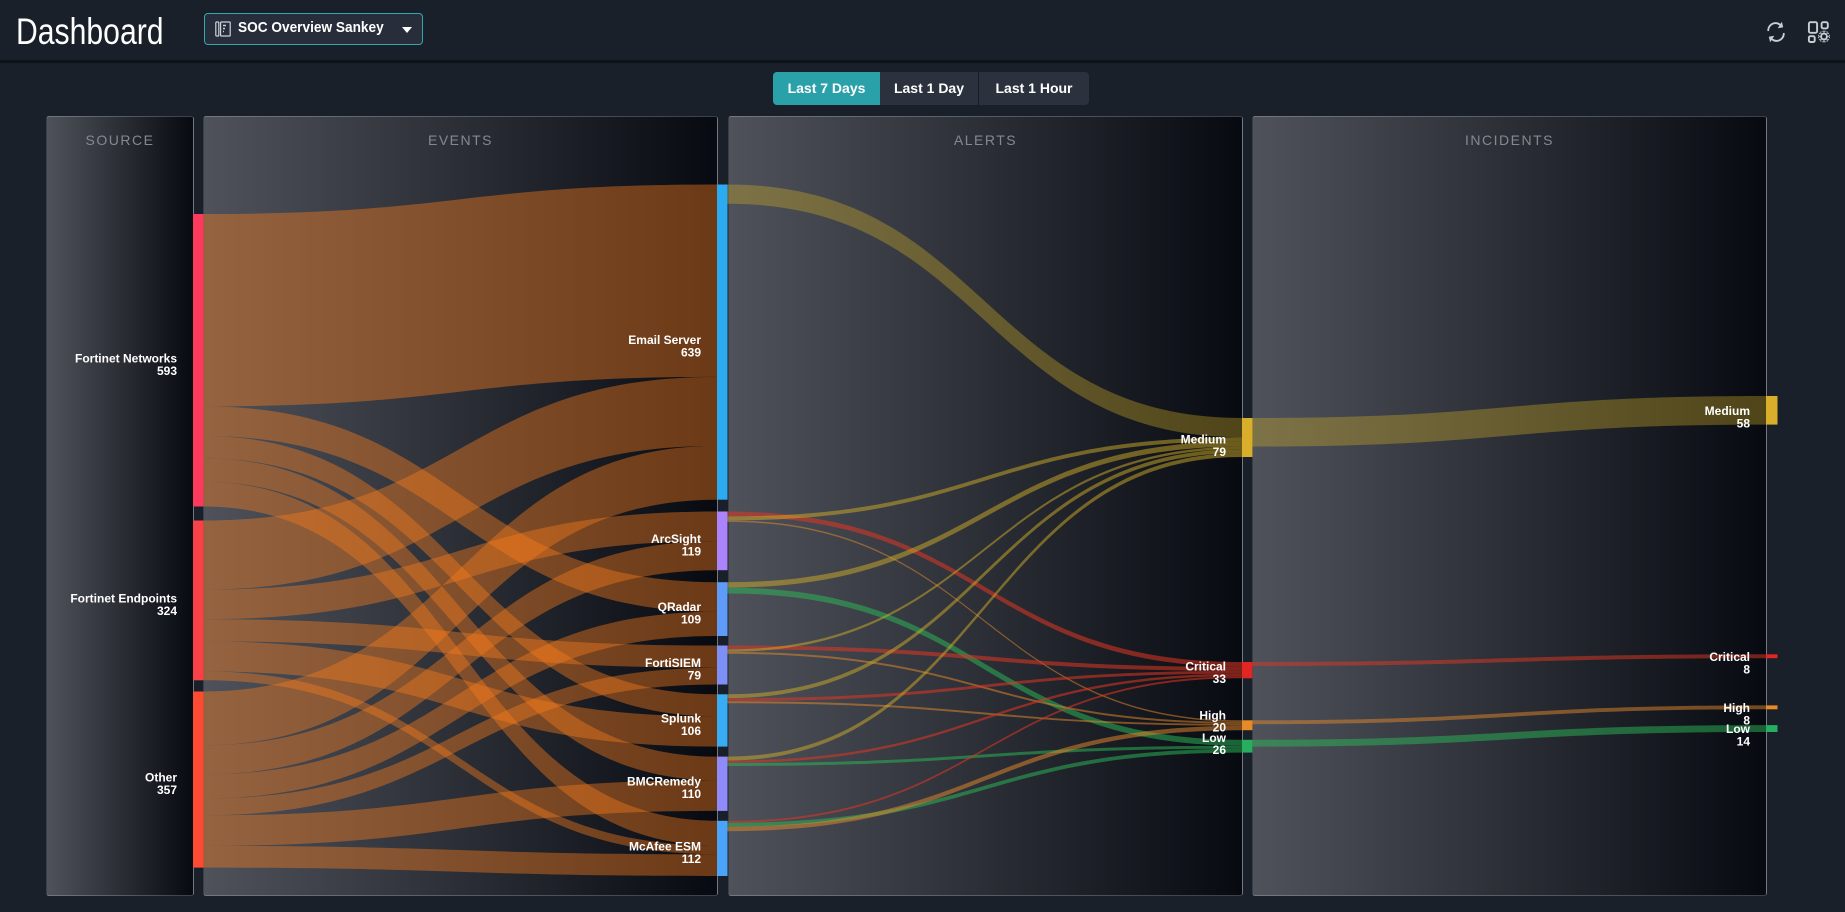 This screenshot has height=912, width=1845. Describe the element at coordinates (1220, 750) in the screenshot. I see `svg-text: 26` at that location.